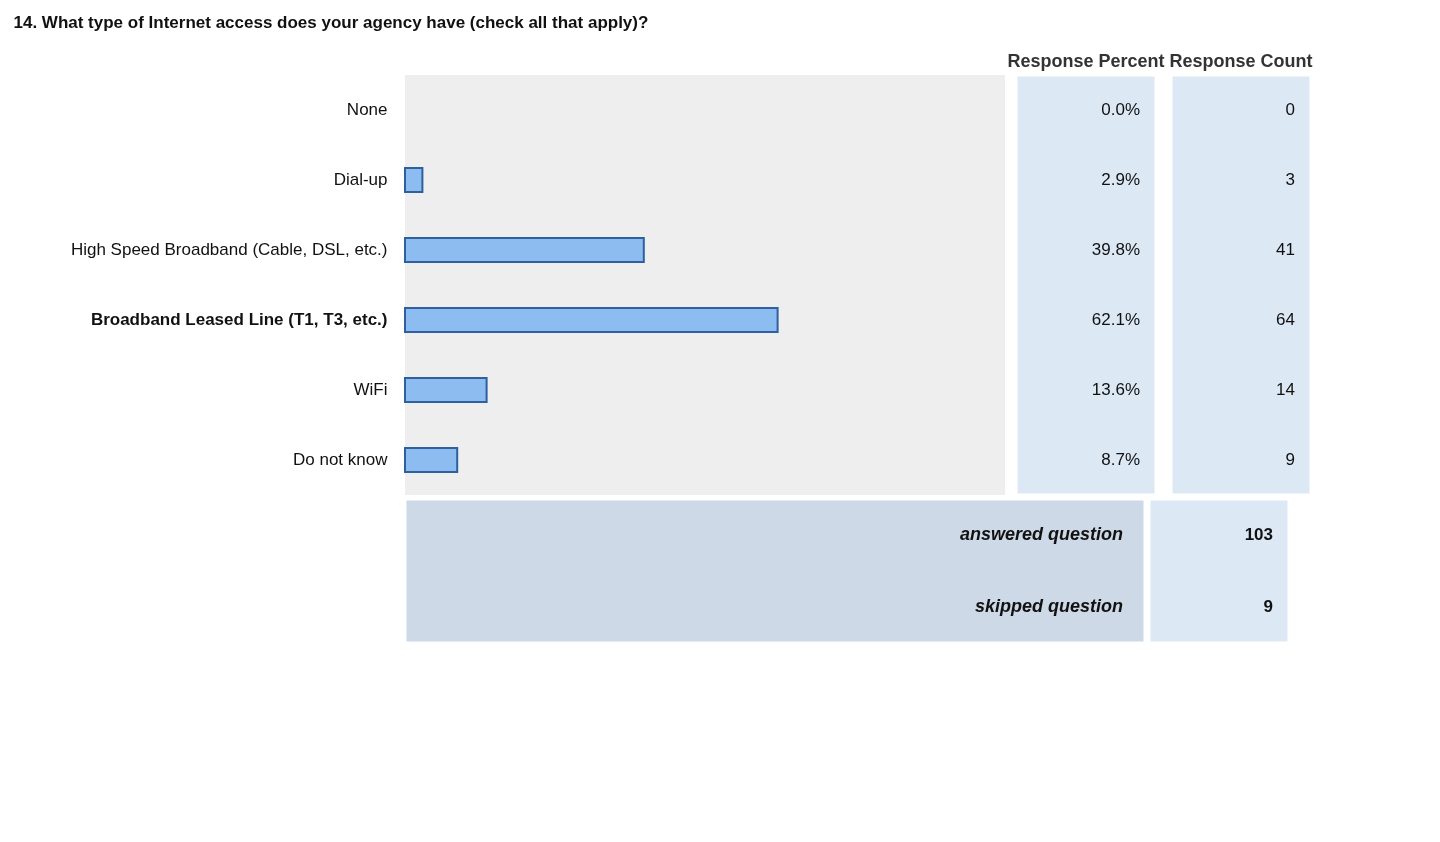 Image resolution: width=1440 pixels, height=842 pixels. Describe the element at coordinates (229, 249) in the screenshot. I see `y-tick-label: High Speed Broadband (Cable, DSL, etc.)` at that location.